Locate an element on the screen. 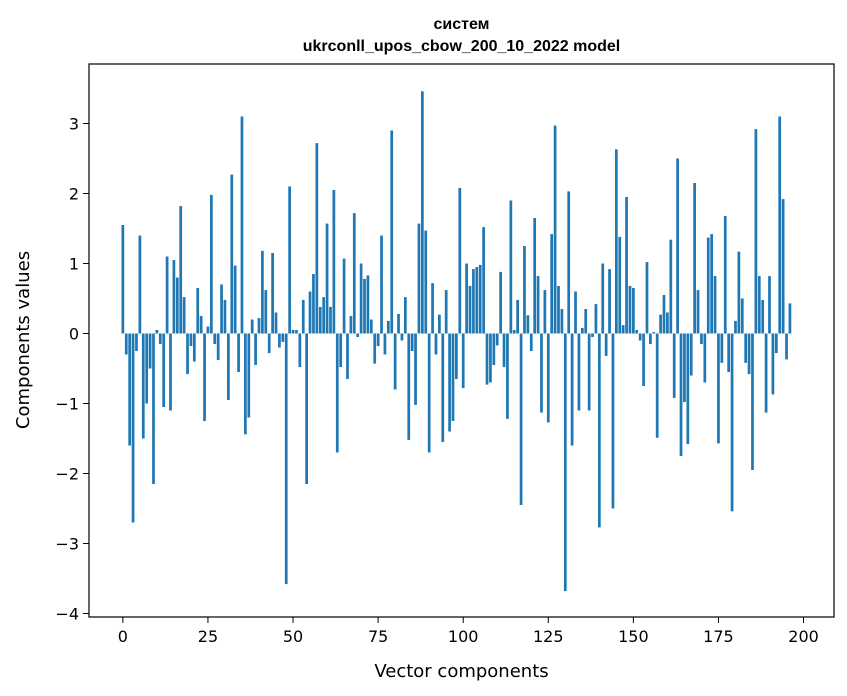 The image size is (847, 696). y-tick-label: 2 is located at coordinates (74, 194).